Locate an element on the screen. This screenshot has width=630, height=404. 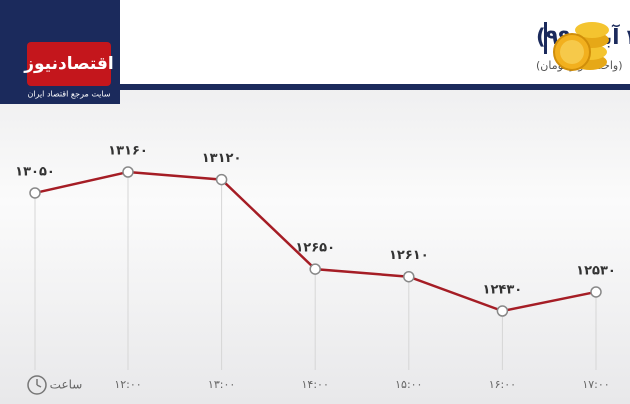
title-bar is located at coordinates (545, 38).